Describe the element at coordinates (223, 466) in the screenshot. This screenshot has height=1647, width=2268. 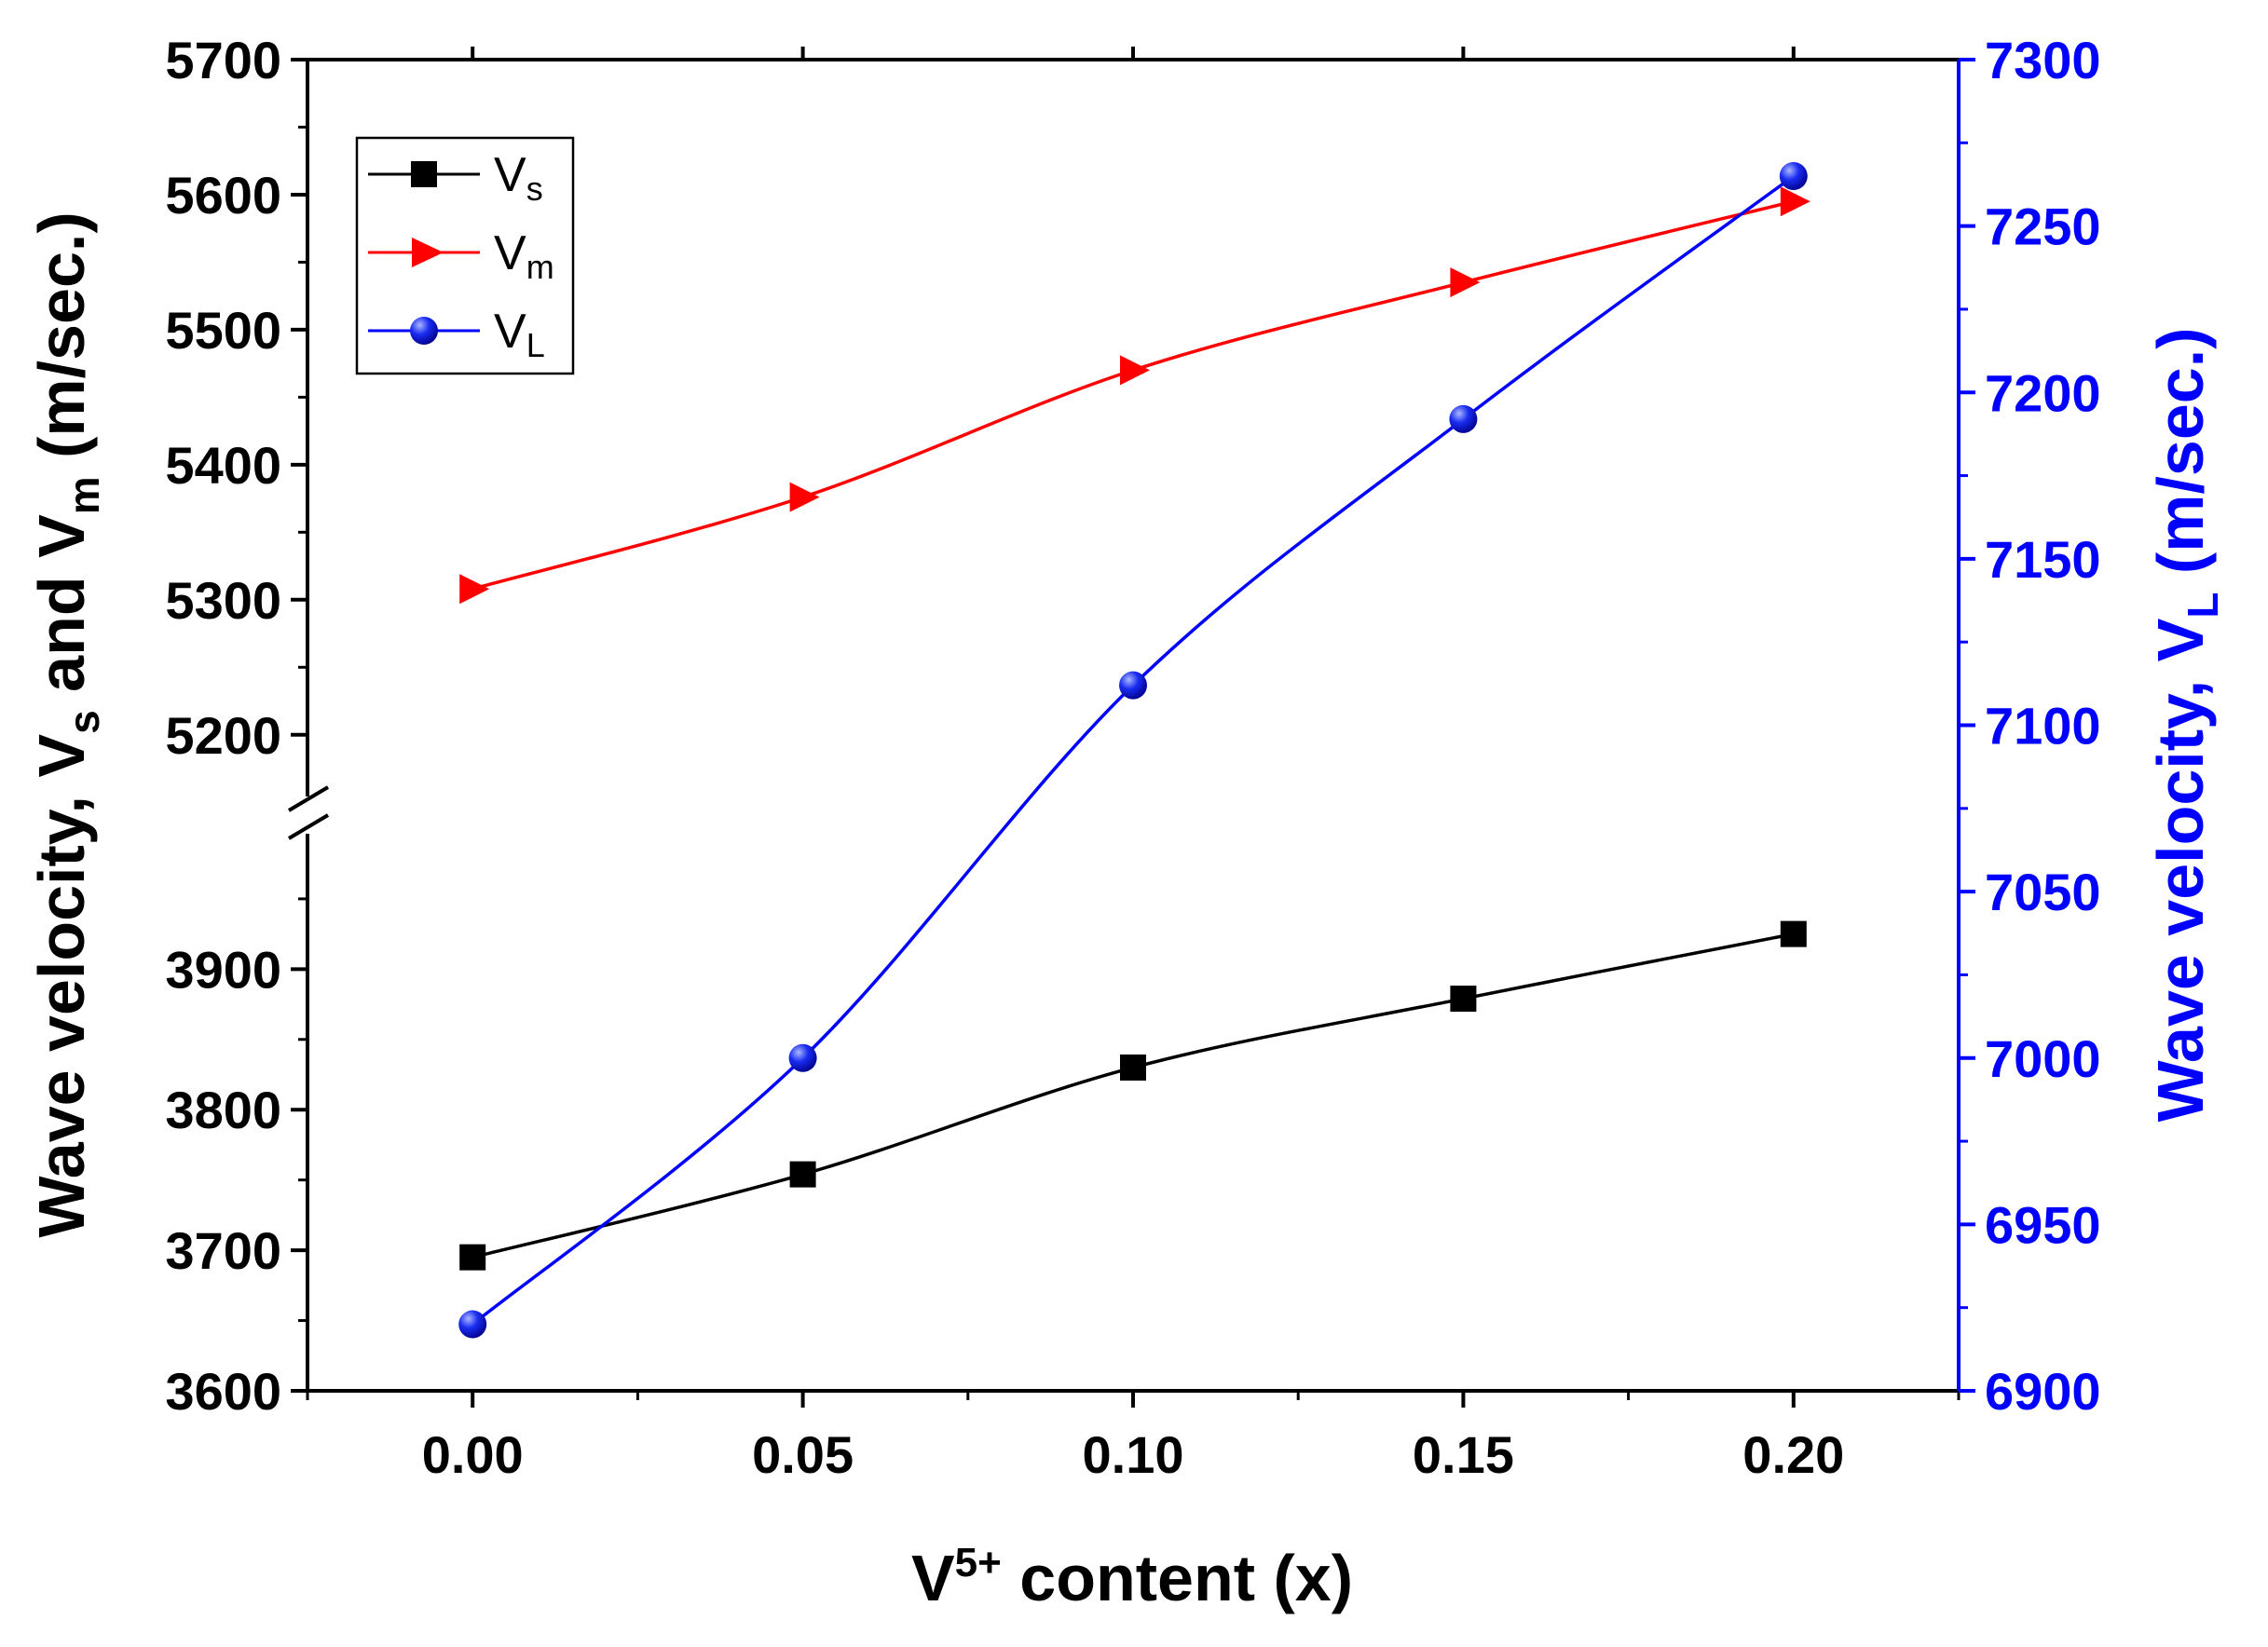
I see `y-left-tick-label: 5400` at that location.